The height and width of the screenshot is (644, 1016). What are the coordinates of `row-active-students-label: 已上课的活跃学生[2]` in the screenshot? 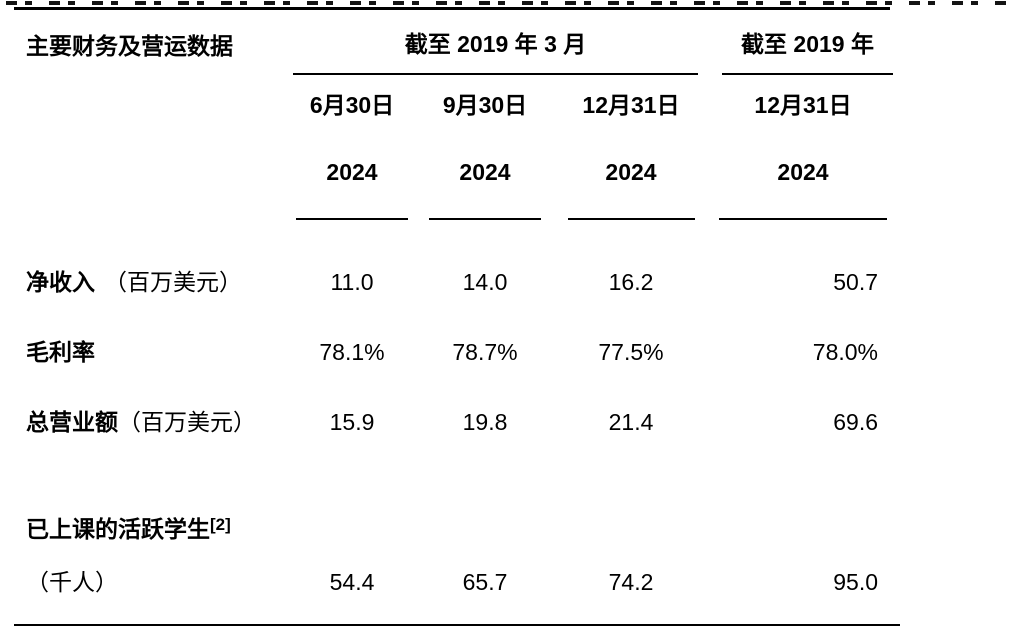 It's located at (457, 529).